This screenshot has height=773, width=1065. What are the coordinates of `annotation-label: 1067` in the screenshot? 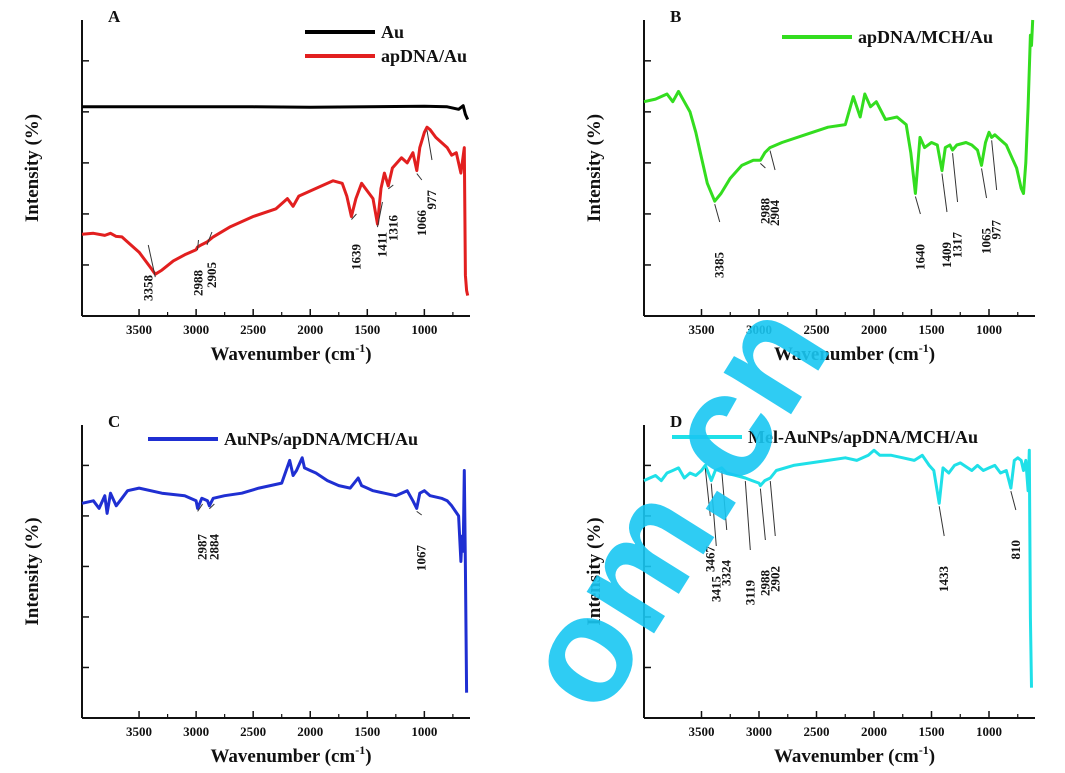 It's located at (421, 558).